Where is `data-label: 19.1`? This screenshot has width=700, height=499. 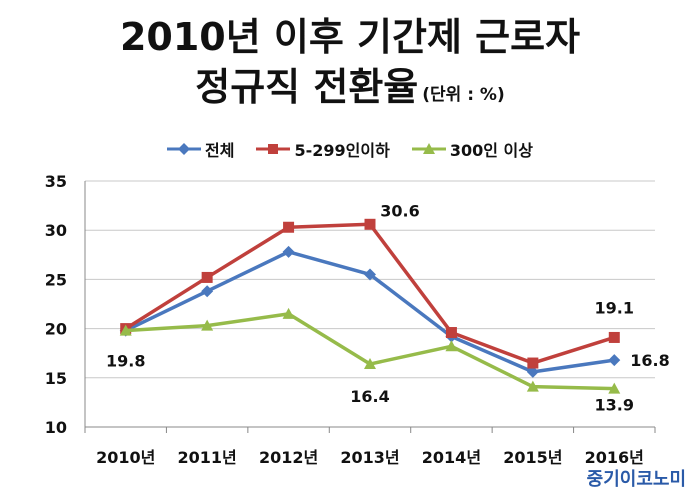 data-label: 19.1 is located at coordinates (614, 307).